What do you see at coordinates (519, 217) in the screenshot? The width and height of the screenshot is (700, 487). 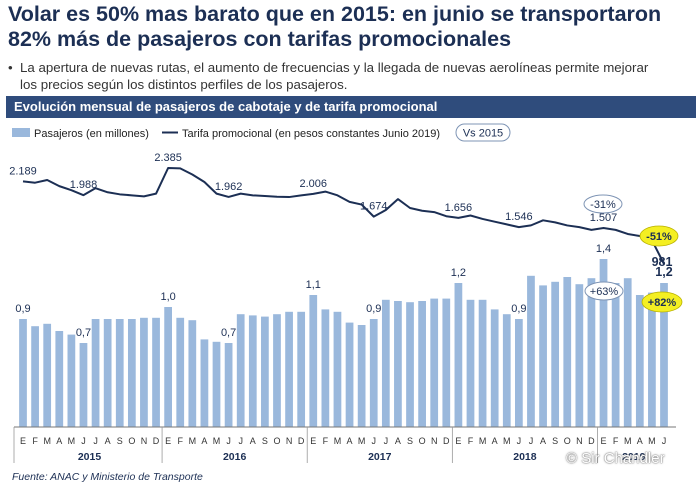 I see `fare-value-label: 1.546` at bounding box center [519, 217].